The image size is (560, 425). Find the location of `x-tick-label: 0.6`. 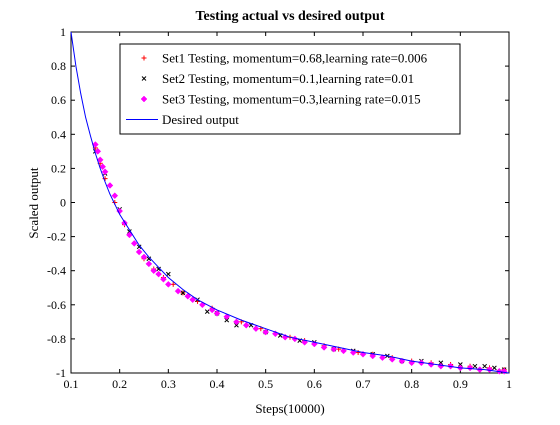

x-tick-label: 0.6 is located at coordinates (314, 384).